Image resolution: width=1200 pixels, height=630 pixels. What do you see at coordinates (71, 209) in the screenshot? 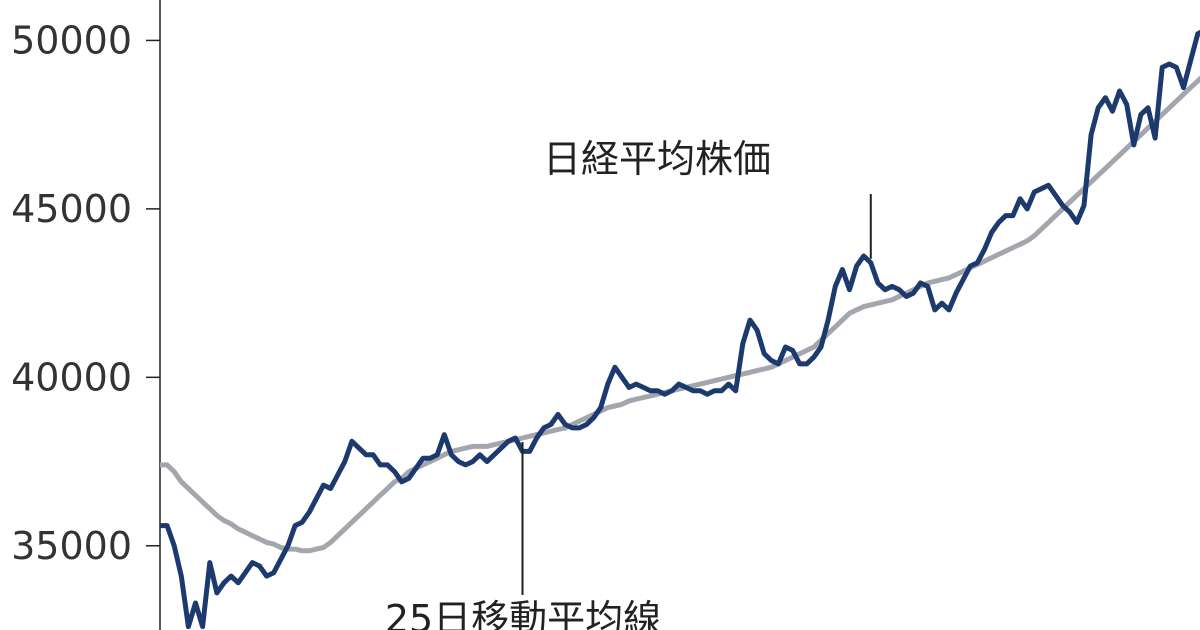
I see `y-tick-label: 45000` at bounding box center [71, 209].